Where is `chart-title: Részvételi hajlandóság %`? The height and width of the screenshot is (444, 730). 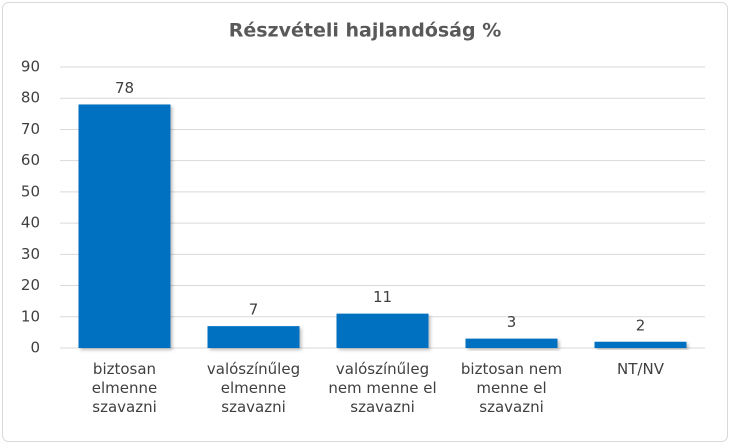 chart-title: Részvételi hajlandóság % is located at coordinates (365, 31).